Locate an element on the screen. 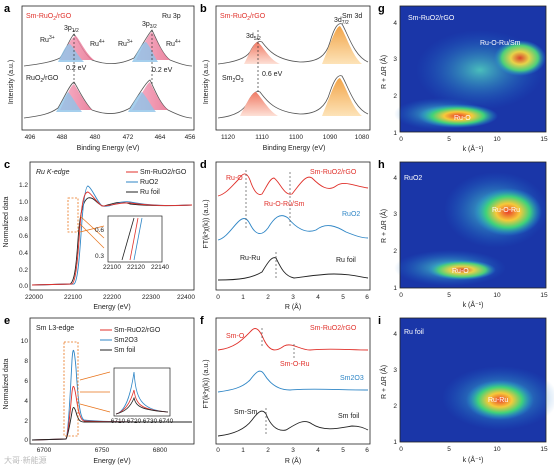 This screenshot has height=473, width=554. panel-e-inset-xtick: 6720 is located at coordinates (134, 421).